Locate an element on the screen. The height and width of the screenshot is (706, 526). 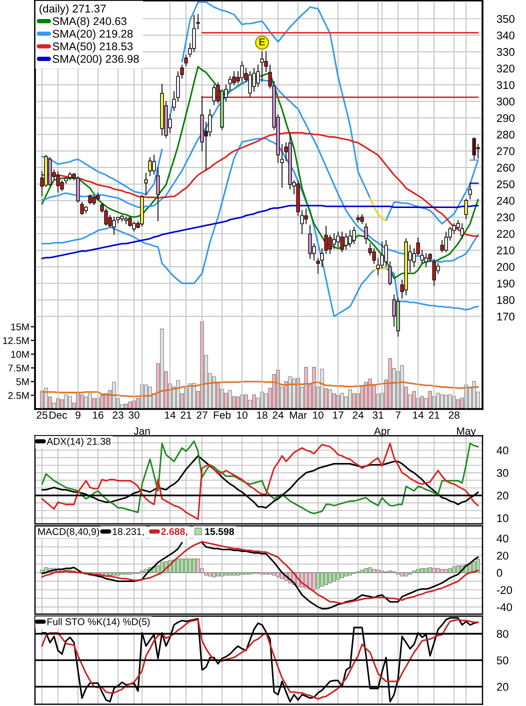
x-tick-label: Jan is located at coordinates (142, 431).